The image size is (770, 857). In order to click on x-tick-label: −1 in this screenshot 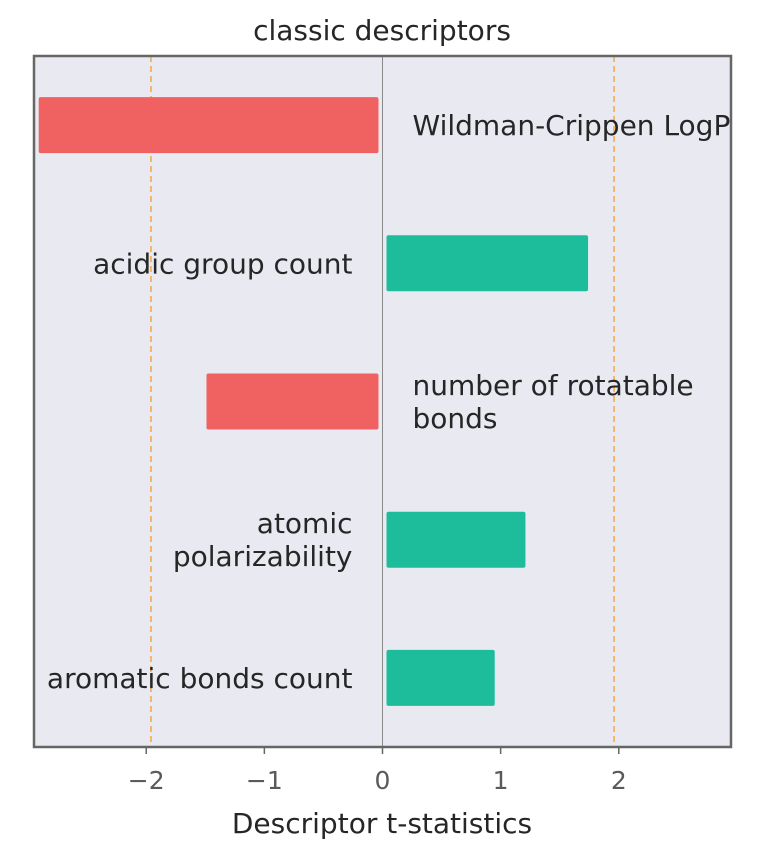, I will do `click(264, 780)`.